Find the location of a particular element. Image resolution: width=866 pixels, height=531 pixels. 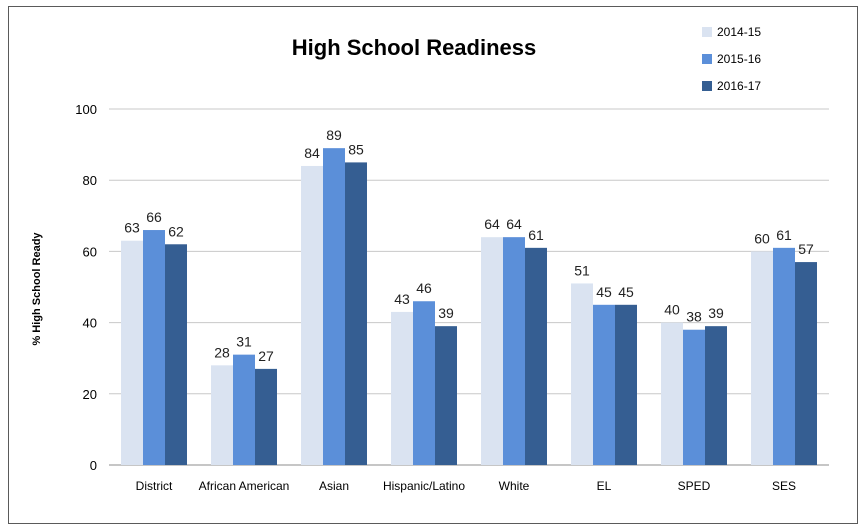

y-tick-label: 60 is located at coordinates (90, 251).